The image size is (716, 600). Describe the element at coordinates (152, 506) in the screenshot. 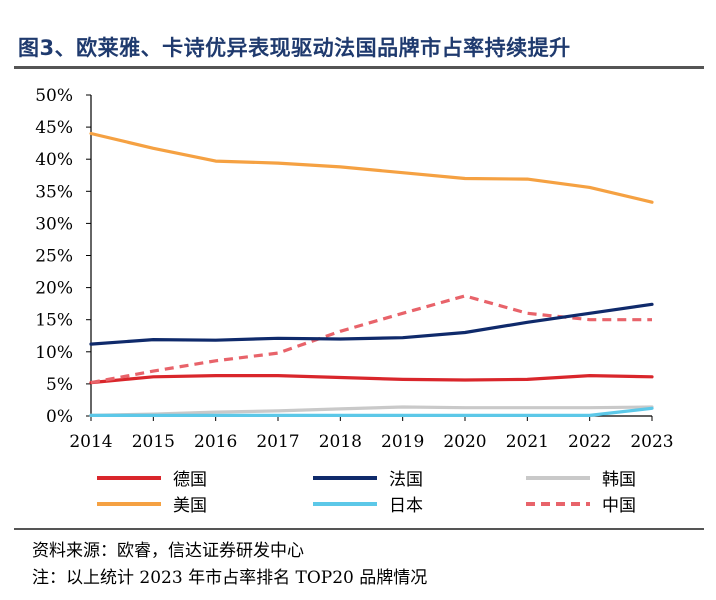

I see `legend-item: 美国` at that location.